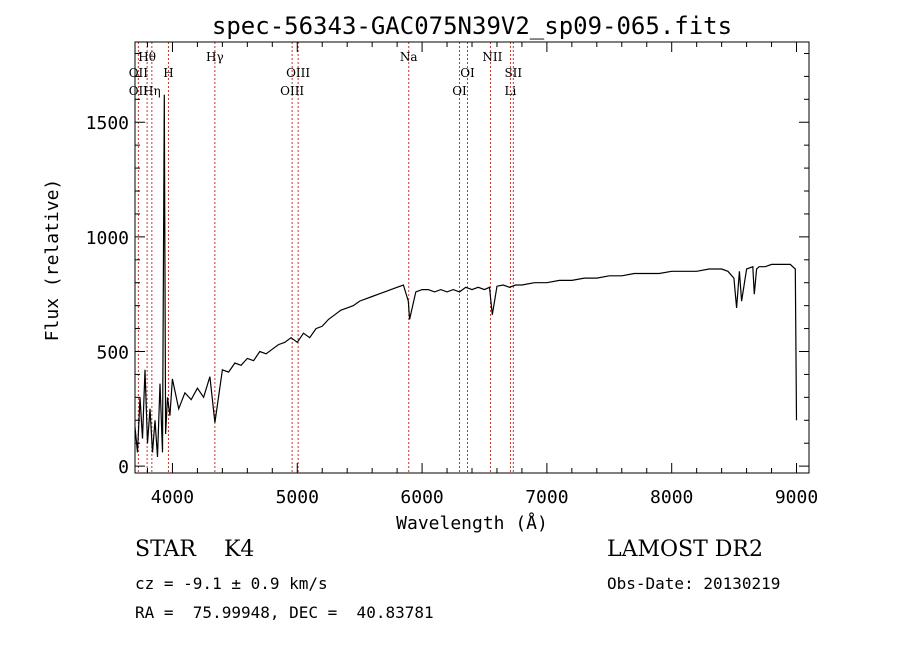 The image size is (900, 649). What do you see at coordinates (107, 123) in the screenshot?
I see `y-tick-label: 1500` at bounding box center [107, 123].